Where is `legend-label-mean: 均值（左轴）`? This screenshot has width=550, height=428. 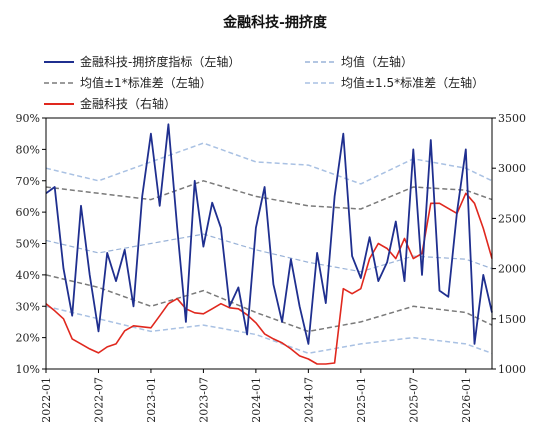
legend-label-mean: 均值（左轴） is located at coordinates (377, 61).